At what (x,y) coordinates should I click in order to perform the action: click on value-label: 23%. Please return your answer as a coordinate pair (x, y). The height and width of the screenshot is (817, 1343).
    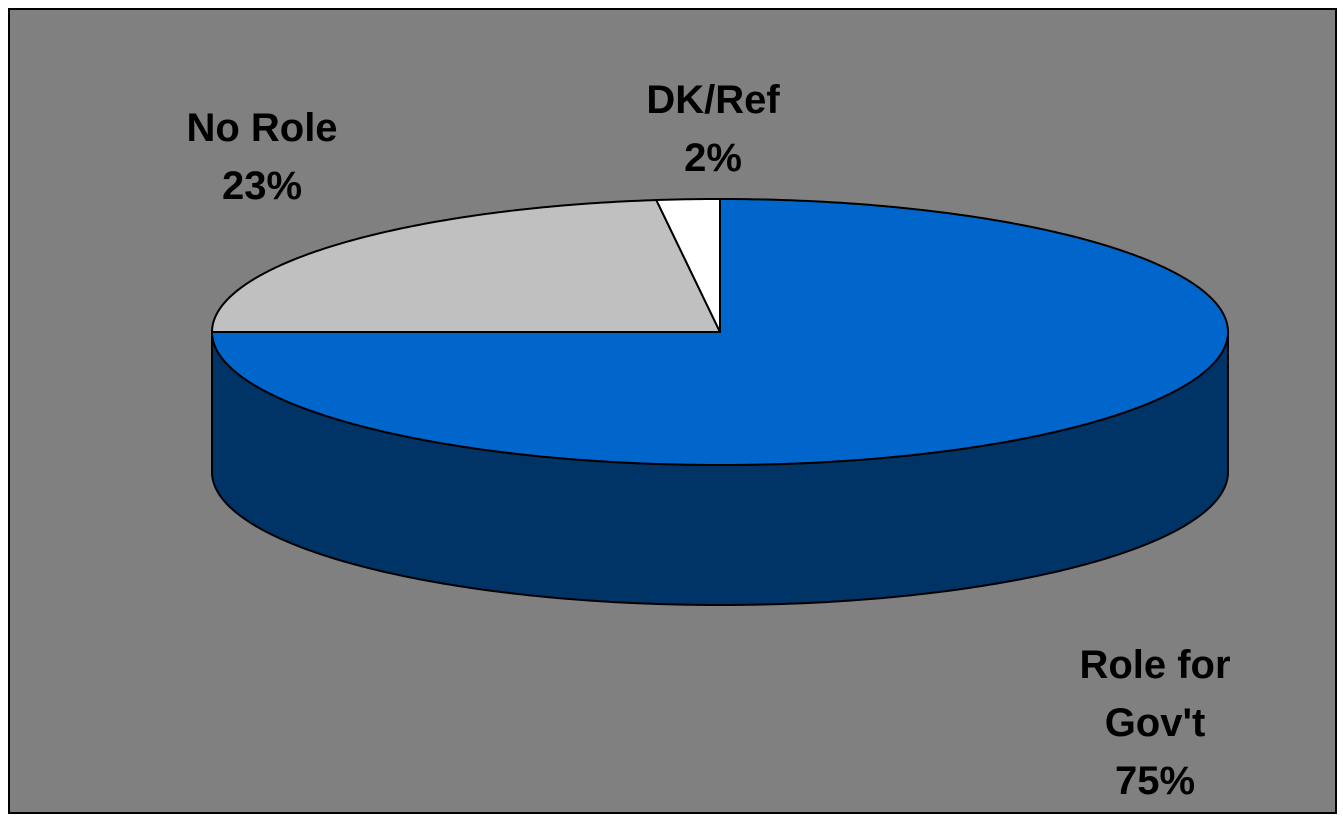
    Looking at the image, I should click on (262, 186).